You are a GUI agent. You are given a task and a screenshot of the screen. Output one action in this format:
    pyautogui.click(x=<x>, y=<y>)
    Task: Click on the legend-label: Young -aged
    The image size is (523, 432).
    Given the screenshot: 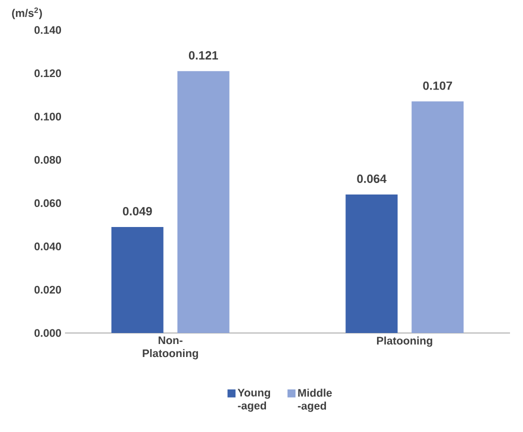 What is the action you would take?
    pyautogui.click(x=254, y=400)
    